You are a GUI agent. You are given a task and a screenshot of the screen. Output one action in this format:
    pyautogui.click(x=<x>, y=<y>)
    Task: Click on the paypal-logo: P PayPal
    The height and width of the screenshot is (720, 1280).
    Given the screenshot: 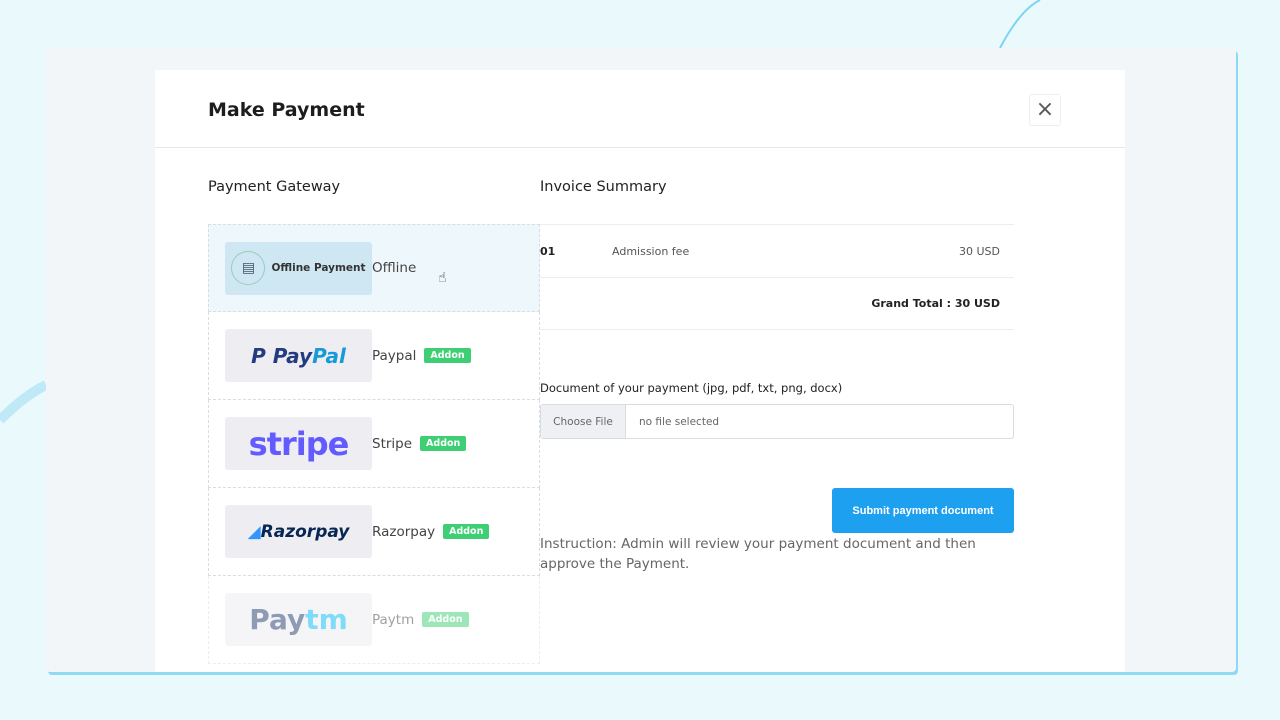 What is the action you would take?
    pyautogui.click(x=298, y=355)
    